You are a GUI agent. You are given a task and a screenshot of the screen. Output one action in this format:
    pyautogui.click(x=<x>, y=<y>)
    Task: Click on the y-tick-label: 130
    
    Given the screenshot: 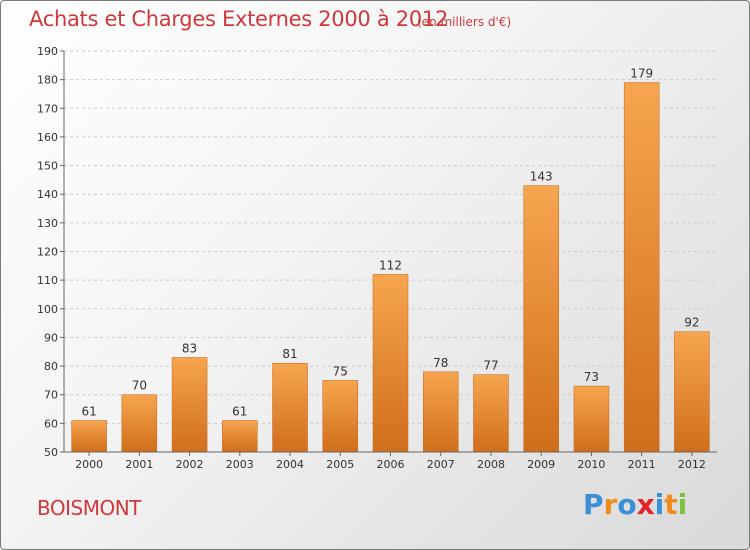 What is the action you would take?
    pyautogui.click(x=47, y=223)
    